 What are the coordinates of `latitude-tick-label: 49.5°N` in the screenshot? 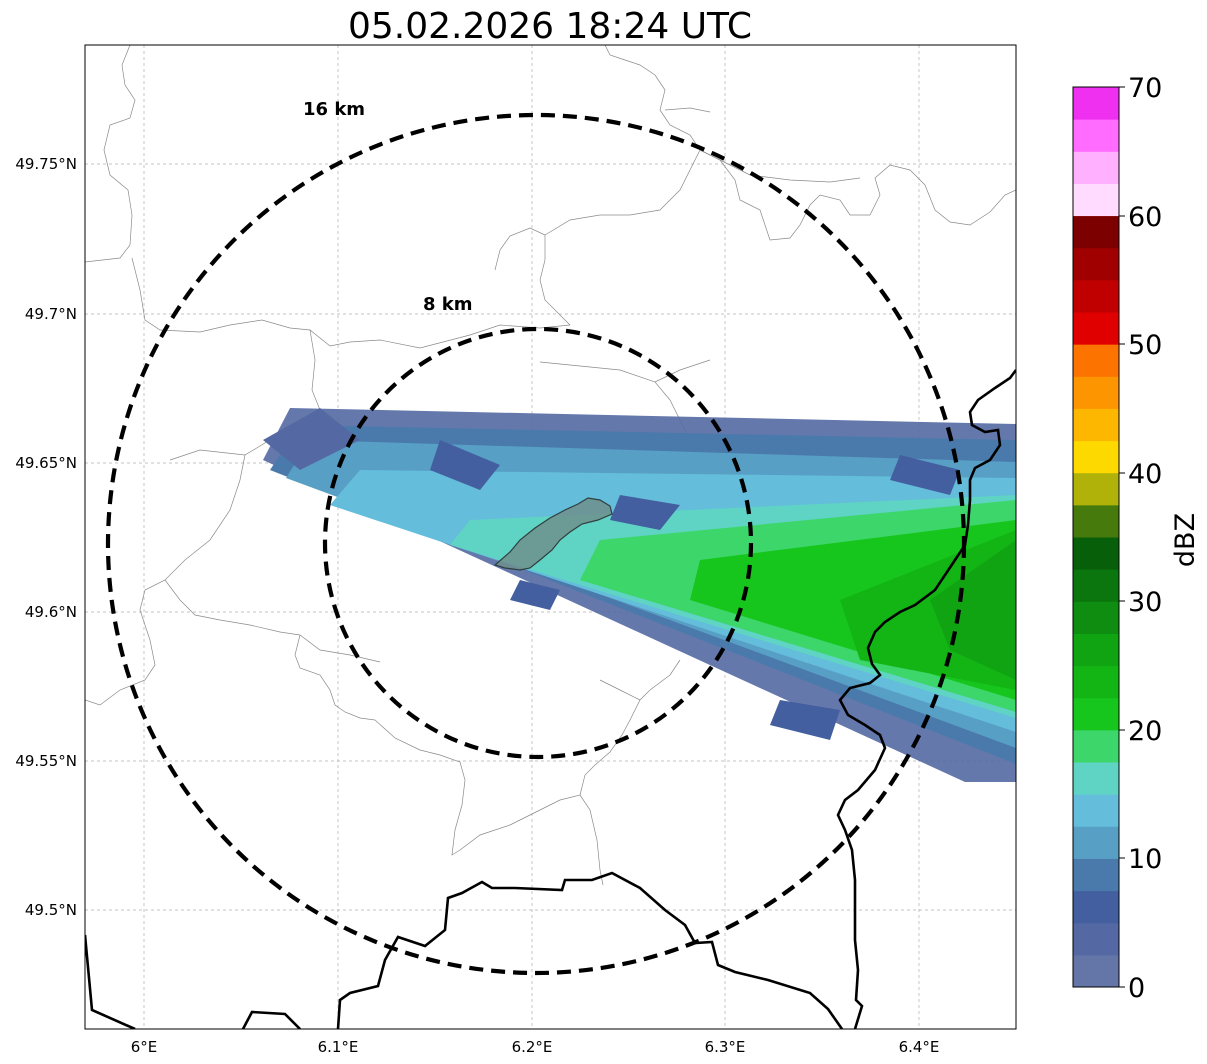 It's located at (51, 910).